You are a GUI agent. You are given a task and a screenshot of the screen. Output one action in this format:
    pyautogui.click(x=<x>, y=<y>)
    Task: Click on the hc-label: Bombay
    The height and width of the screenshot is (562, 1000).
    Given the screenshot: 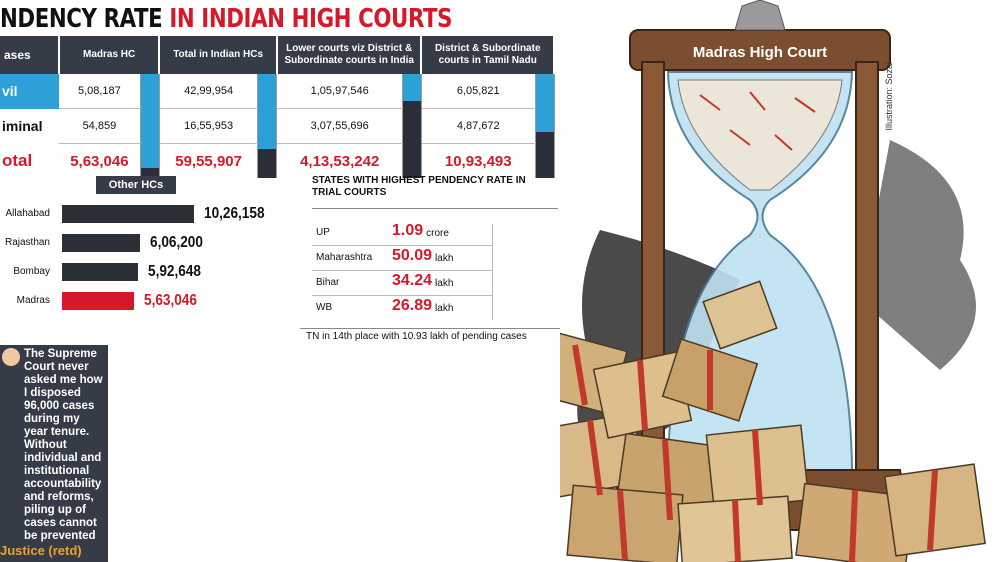 What is the action you would take?
    pyautogui.click(x=31, y=271)
    